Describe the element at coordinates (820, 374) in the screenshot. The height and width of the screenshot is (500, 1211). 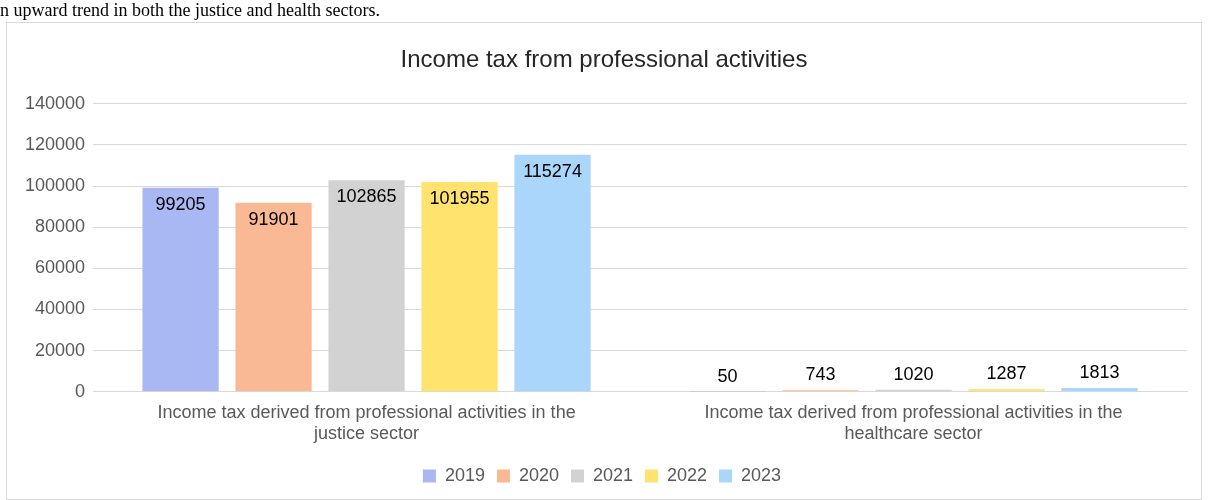
I see `data-label: 743` at that location.